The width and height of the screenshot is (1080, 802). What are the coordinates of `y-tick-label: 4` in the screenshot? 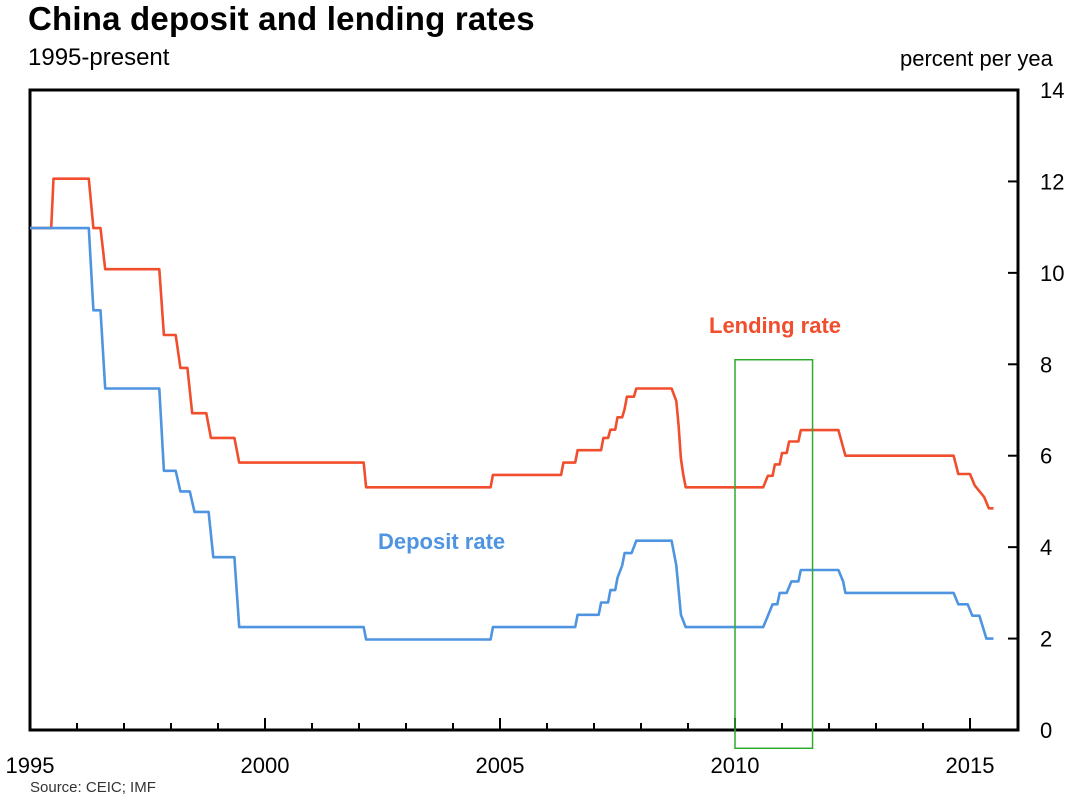 It's located at (1046, 547).